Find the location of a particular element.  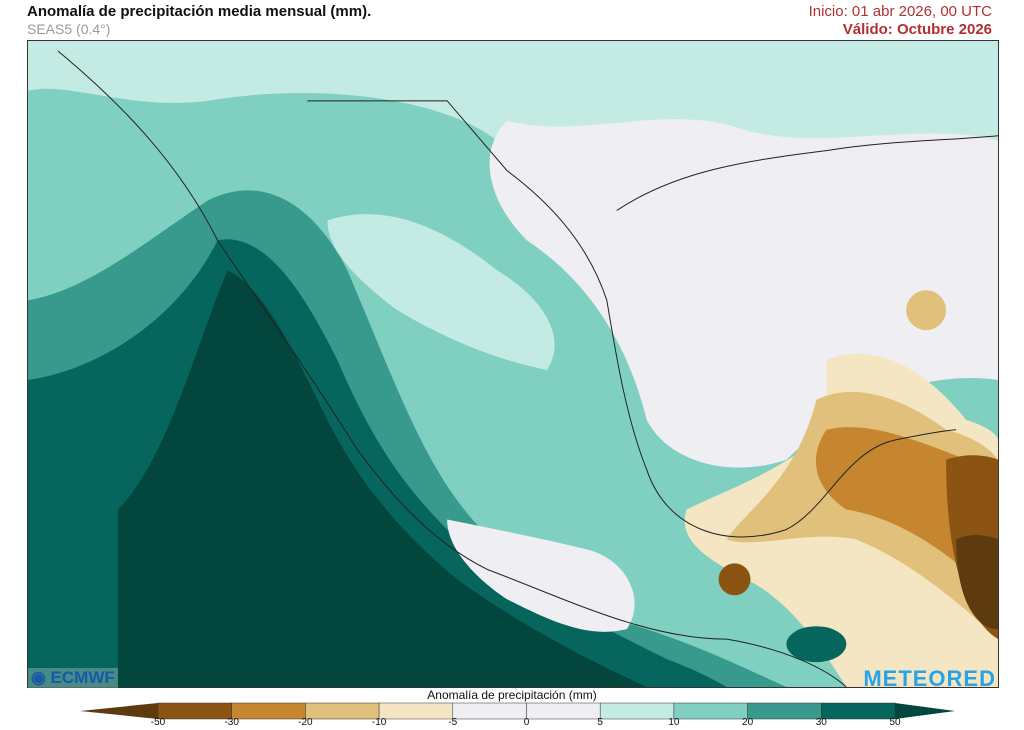

colorbar-tick-label: 30 is located at coordinates (821, 722).